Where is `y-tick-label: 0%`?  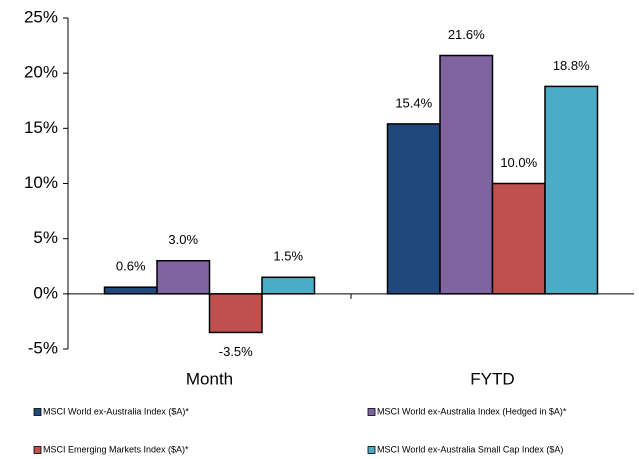
y-tick-label: 0% is located at coordinates (45, 292).